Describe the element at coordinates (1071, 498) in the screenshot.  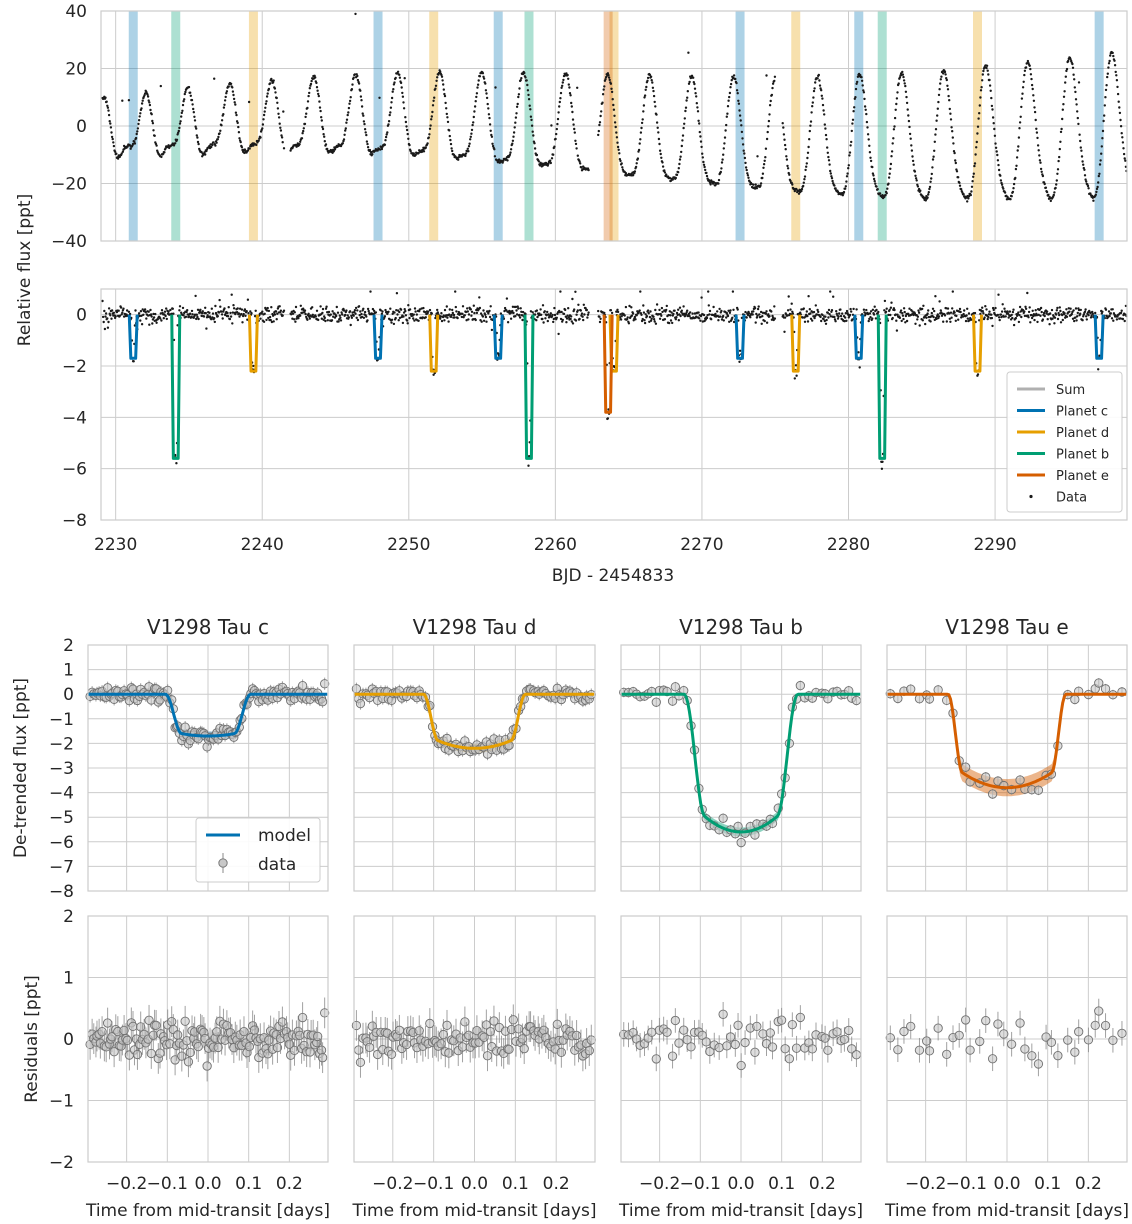
I see `legend-entry: Data` at that location.